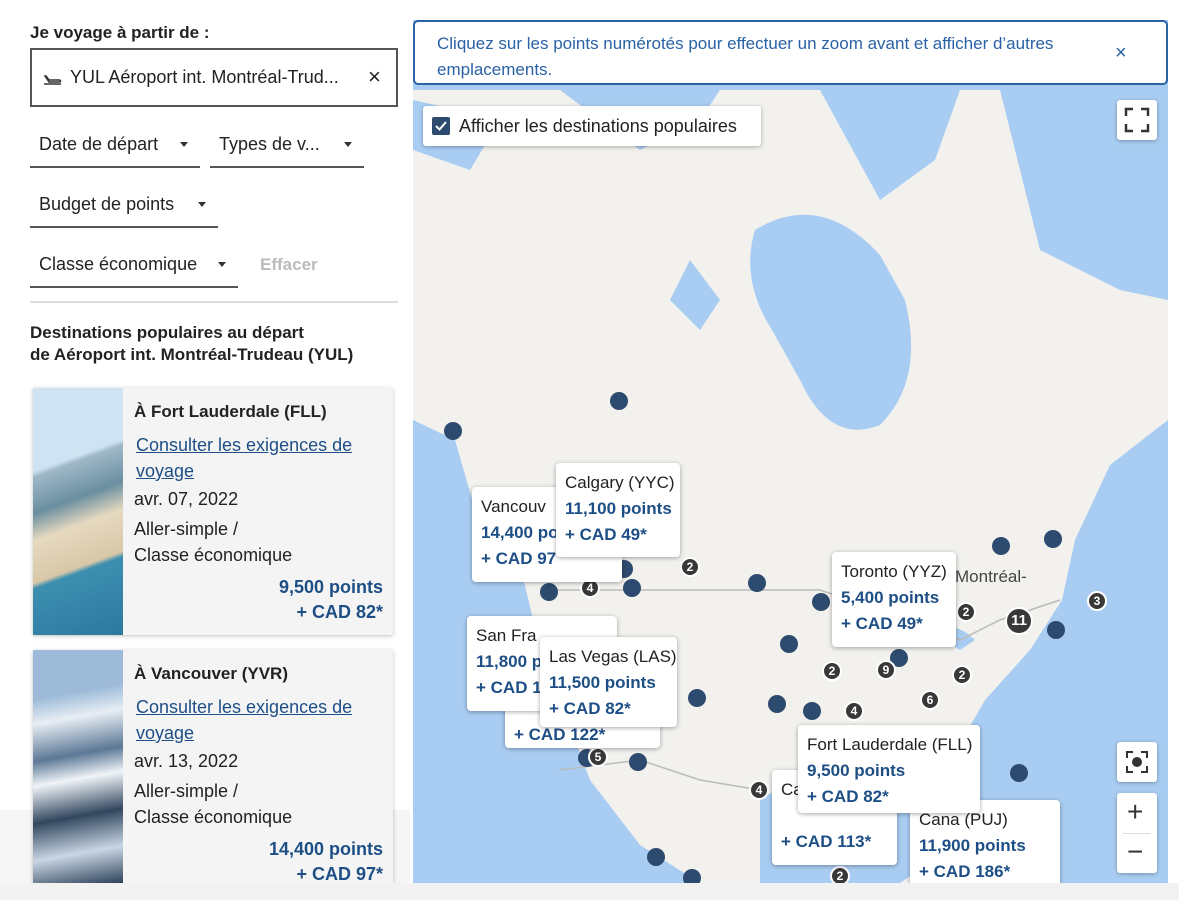 The image size is (1179, 900). I want to click on city-label: Montréal-, so click(991, 576).